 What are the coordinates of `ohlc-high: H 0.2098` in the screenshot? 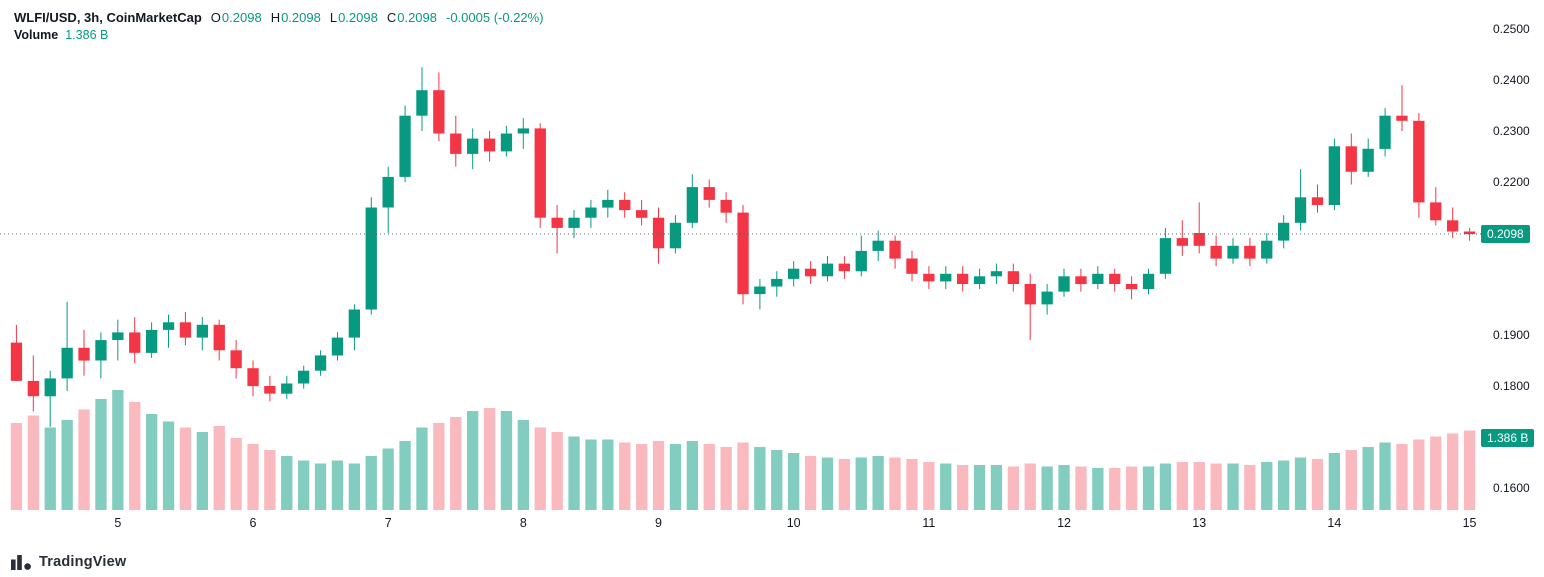 It's located at (296, 17).